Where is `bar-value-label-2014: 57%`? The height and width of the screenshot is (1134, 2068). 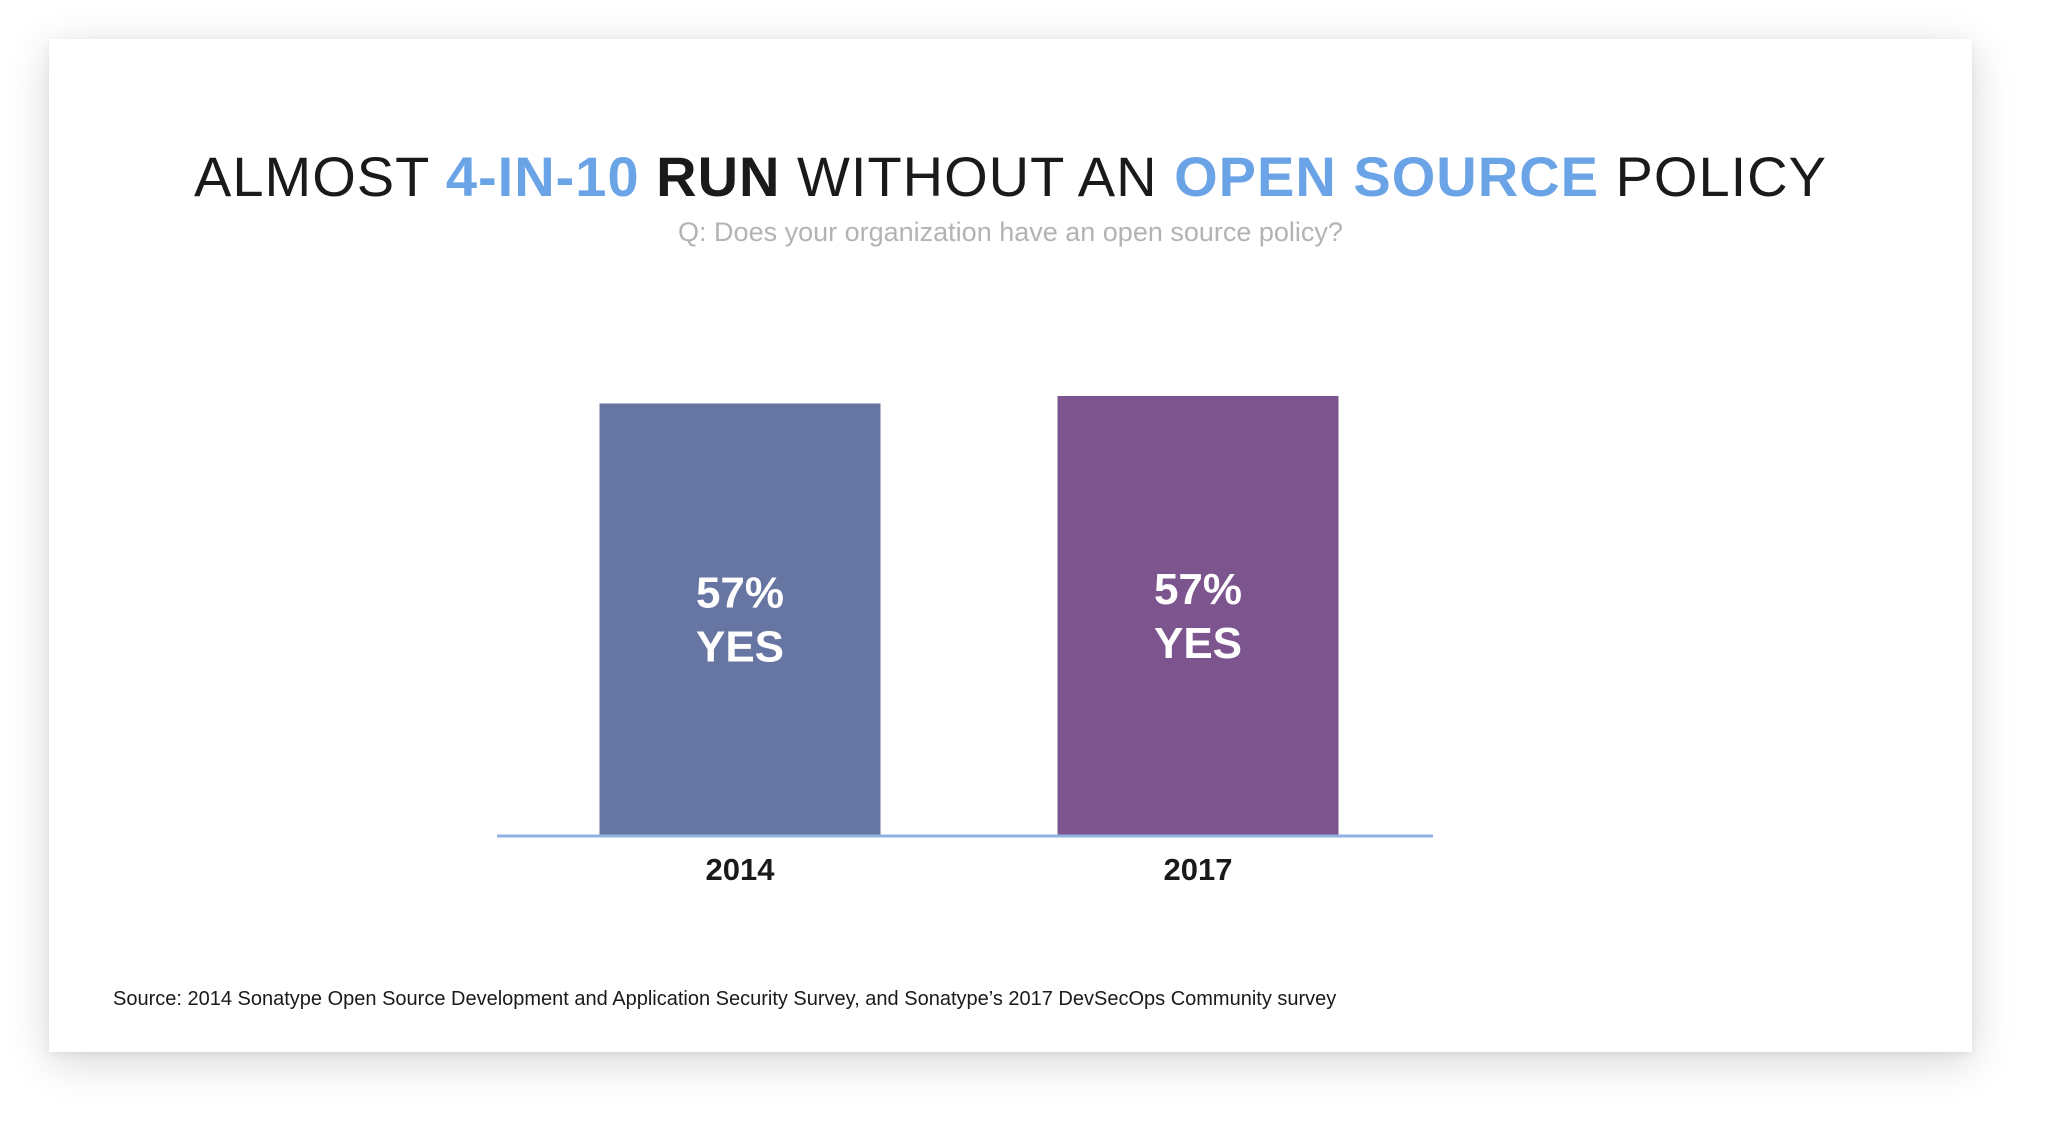
bar-value-label-2014: 57% is located at coordinates (740, 593).